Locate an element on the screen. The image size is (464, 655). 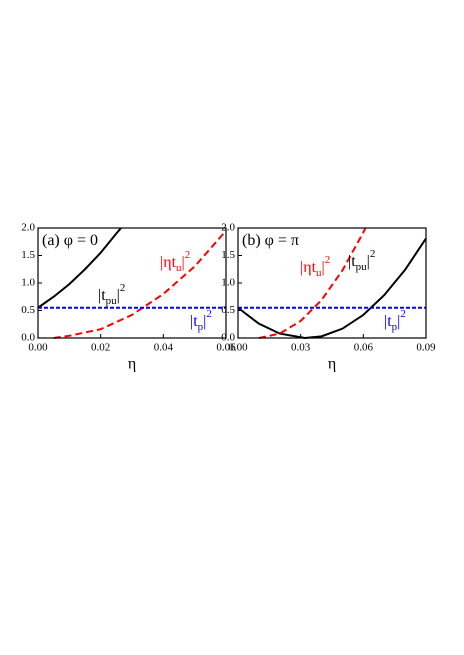
x-tick-label: 0.04 is located at coordinates (164, 348).